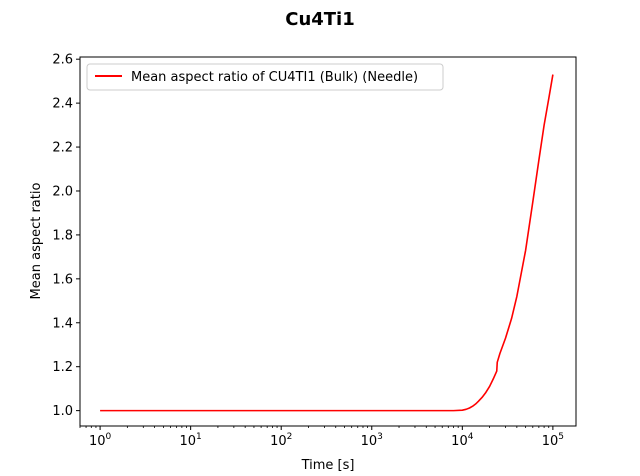  Describe the element at coordinates (321, 437) in the screenshot. I see `x-axis-ticks: 10⁰ 10¹ 10² 10³ 10⁴ 10⁵` at that location.